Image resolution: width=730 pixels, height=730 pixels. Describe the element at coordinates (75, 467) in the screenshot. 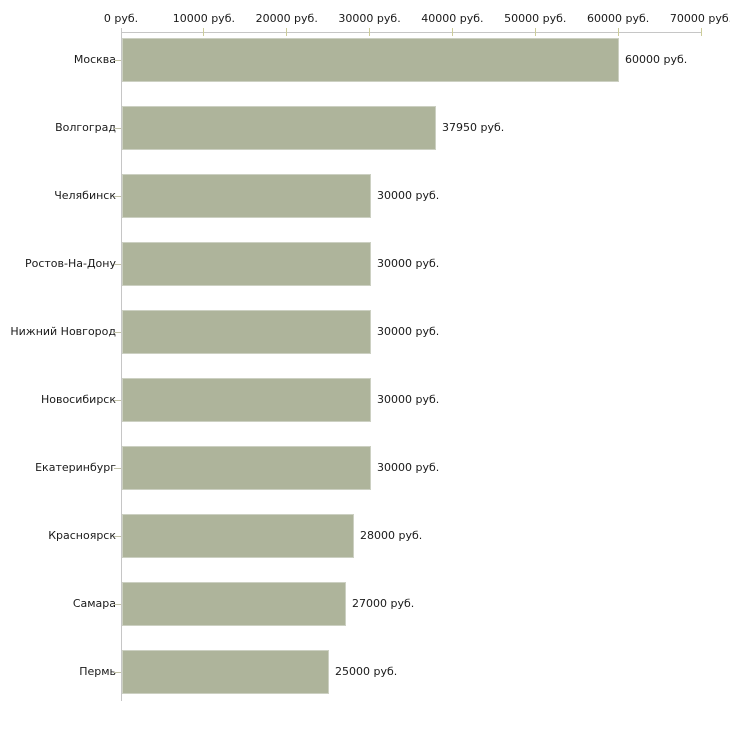

I see `category-label: Екатеринбург` at that location.